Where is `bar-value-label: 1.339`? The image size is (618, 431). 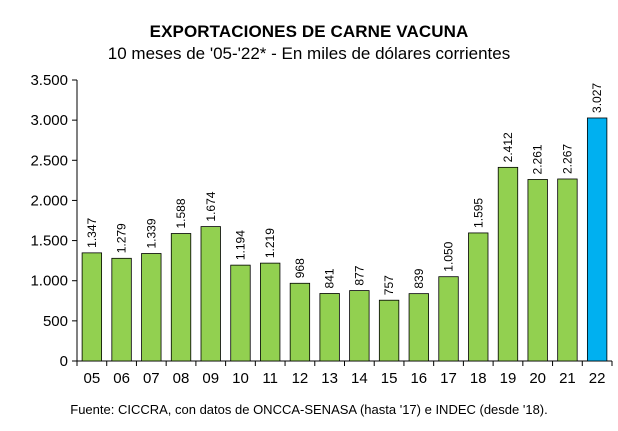
bar-value-label: 1.339 is located at coordinates (151, 233).